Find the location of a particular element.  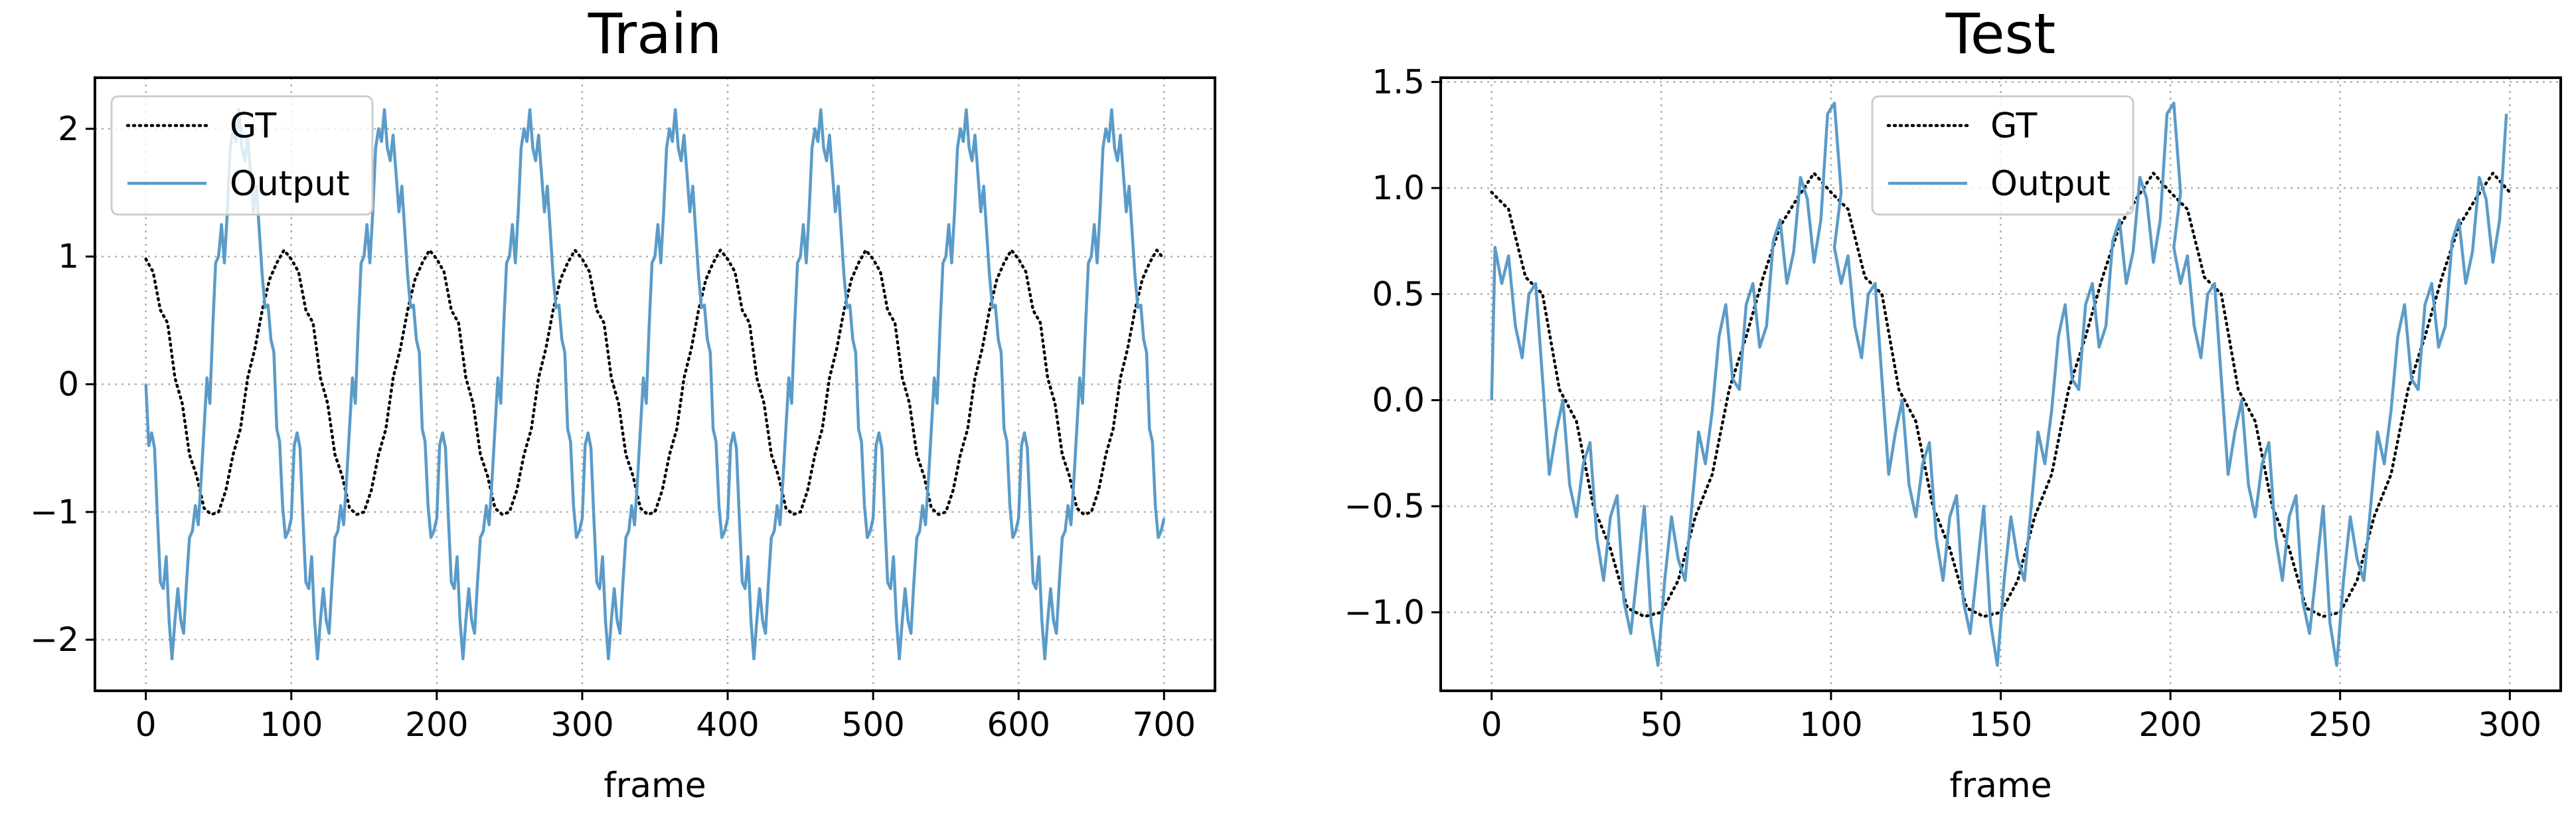

train-y-tick-label: −2 is located at coordinates (54, 639).